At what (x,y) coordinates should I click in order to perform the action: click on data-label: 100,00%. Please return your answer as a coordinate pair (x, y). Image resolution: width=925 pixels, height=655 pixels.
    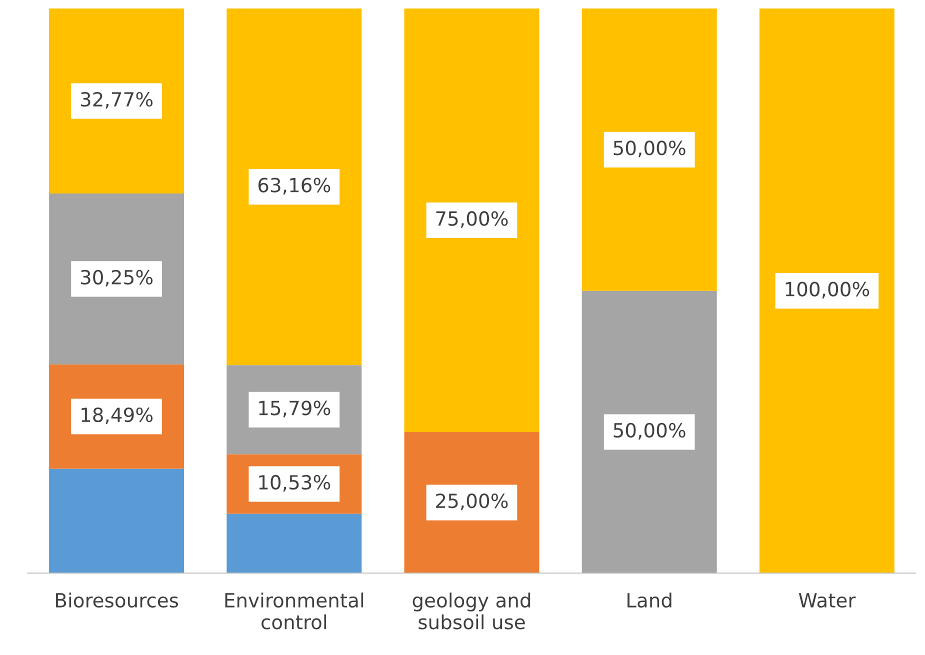
    Looking at the image, I should click on (828, 290).